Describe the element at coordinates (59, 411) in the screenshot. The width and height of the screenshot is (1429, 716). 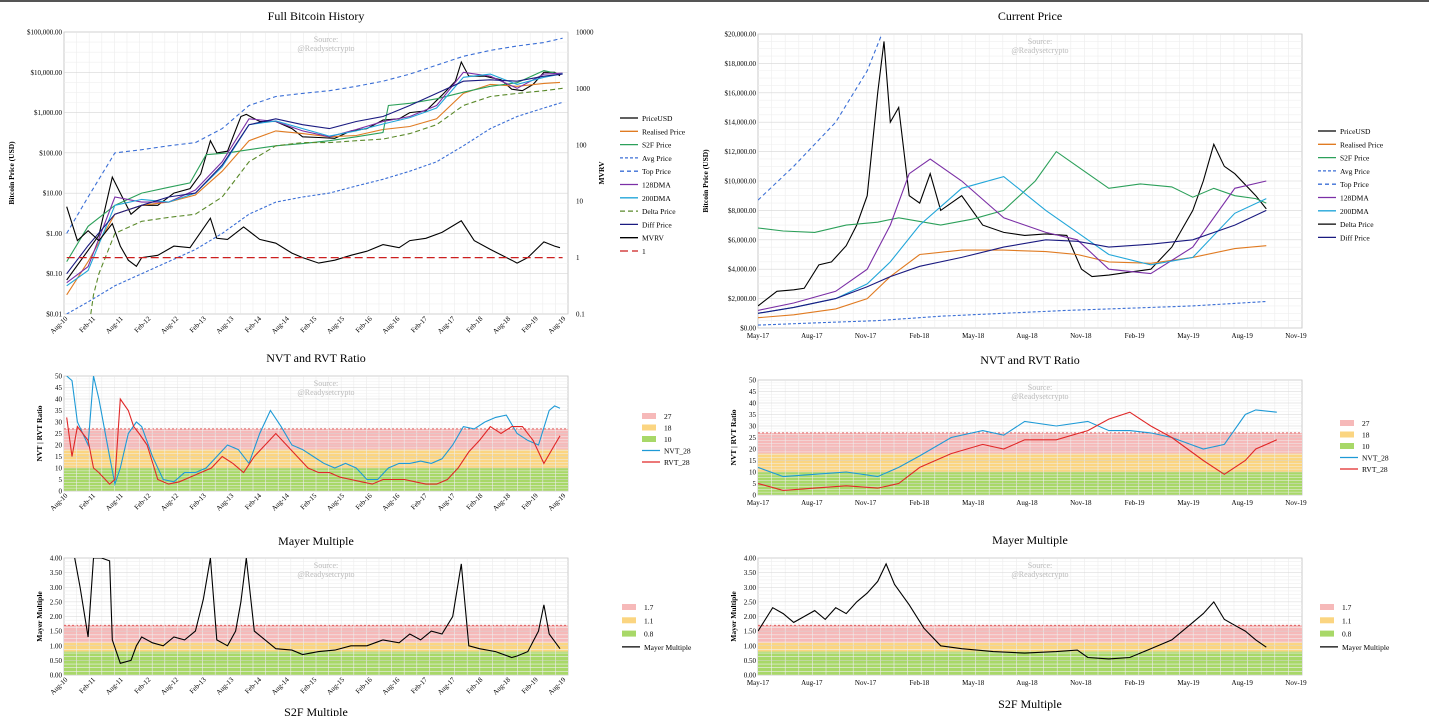
I see `y-tick-label: 35` at that location.